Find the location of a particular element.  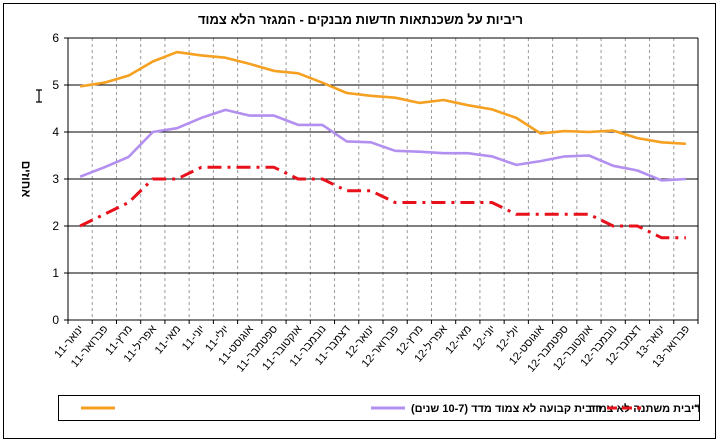

y-tick-label: 1 is located at coordinates (55, 273).